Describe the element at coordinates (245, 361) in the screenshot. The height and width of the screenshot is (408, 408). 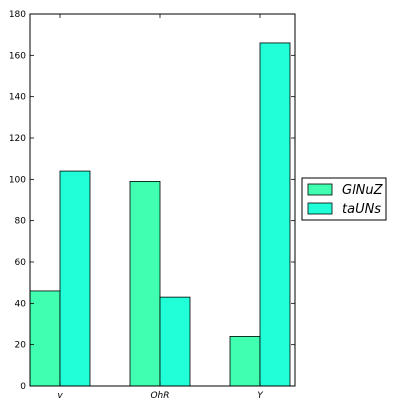
I see `bar-GlNuZ-Y` at that location.